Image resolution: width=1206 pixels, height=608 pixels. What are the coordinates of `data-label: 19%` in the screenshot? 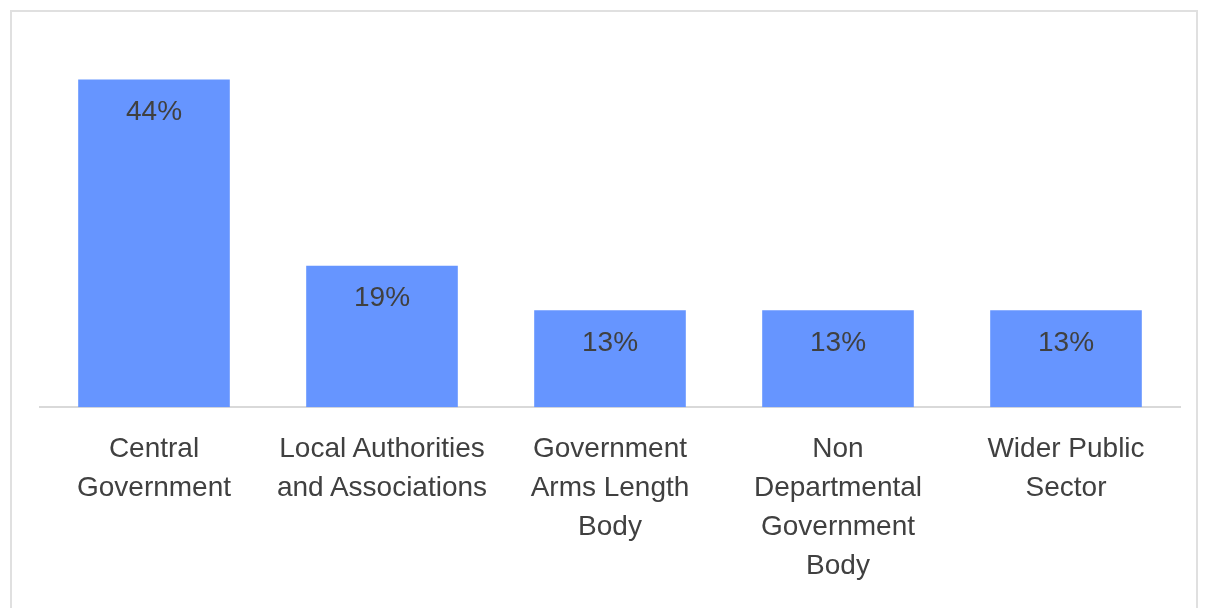 It's located at (382, 297).